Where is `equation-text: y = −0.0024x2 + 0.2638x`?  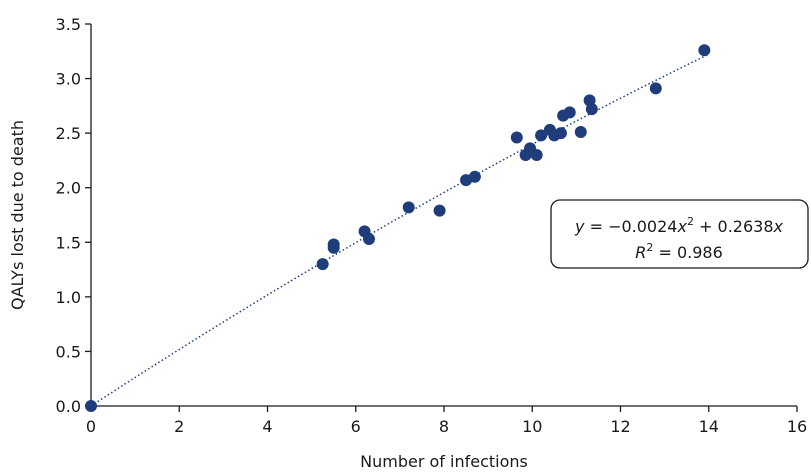 equation-text: y = −0.0024x2 + 0.2638x is located at coordinates (678, 225).